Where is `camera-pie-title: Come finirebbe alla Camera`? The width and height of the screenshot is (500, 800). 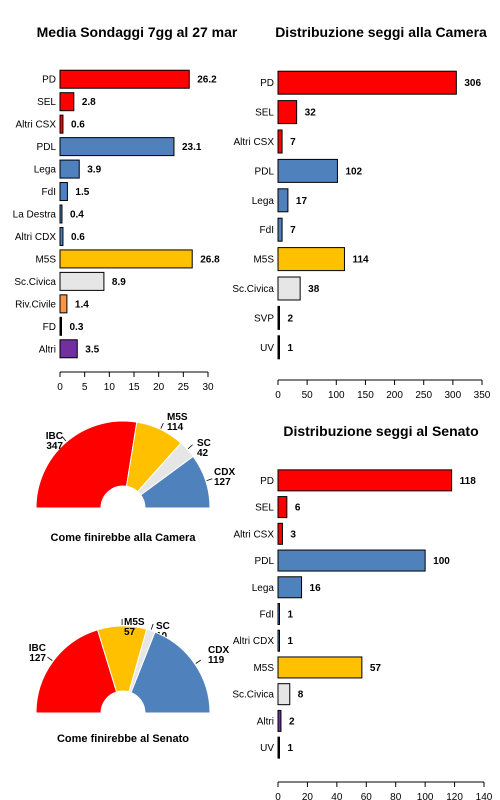 camera-pie-title: Come finirebbe alla Camera is located at coordinates (124, 538).